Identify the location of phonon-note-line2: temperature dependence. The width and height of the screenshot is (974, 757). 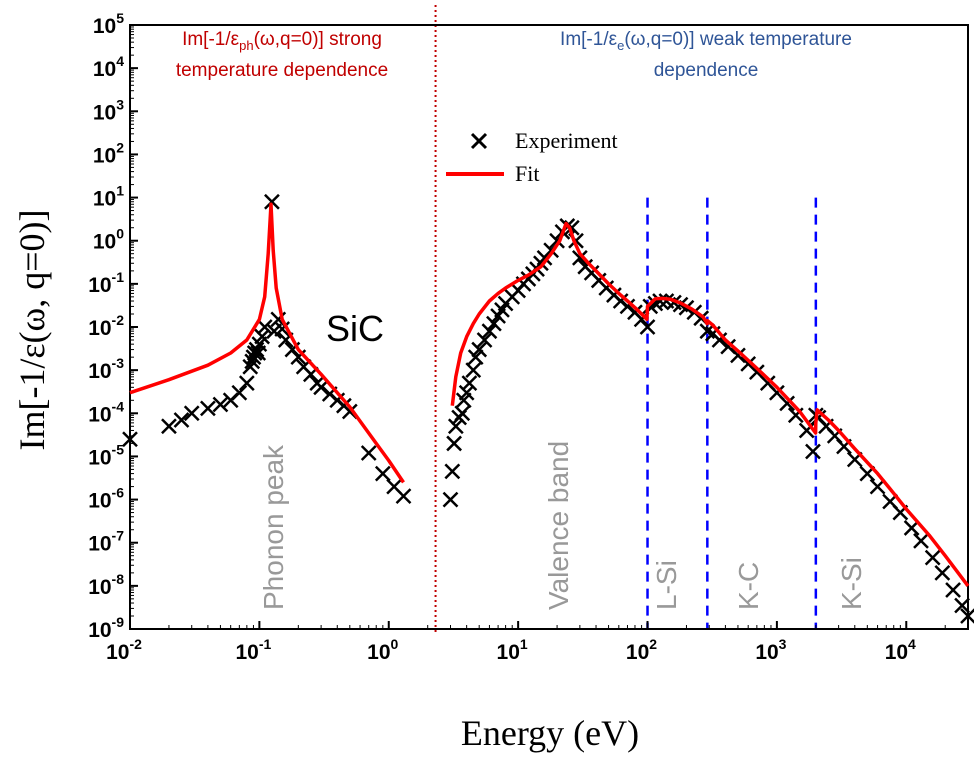
(282, 70).